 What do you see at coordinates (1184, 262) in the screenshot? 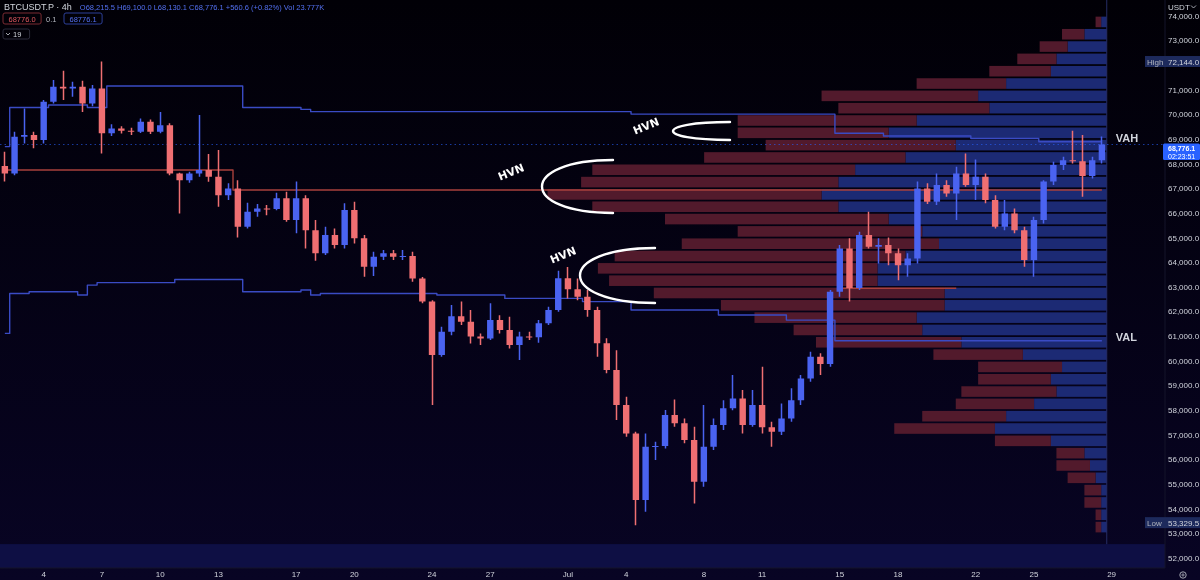
I see `y-tick-label: 64,000.0` at bounding box center [1184, 262].